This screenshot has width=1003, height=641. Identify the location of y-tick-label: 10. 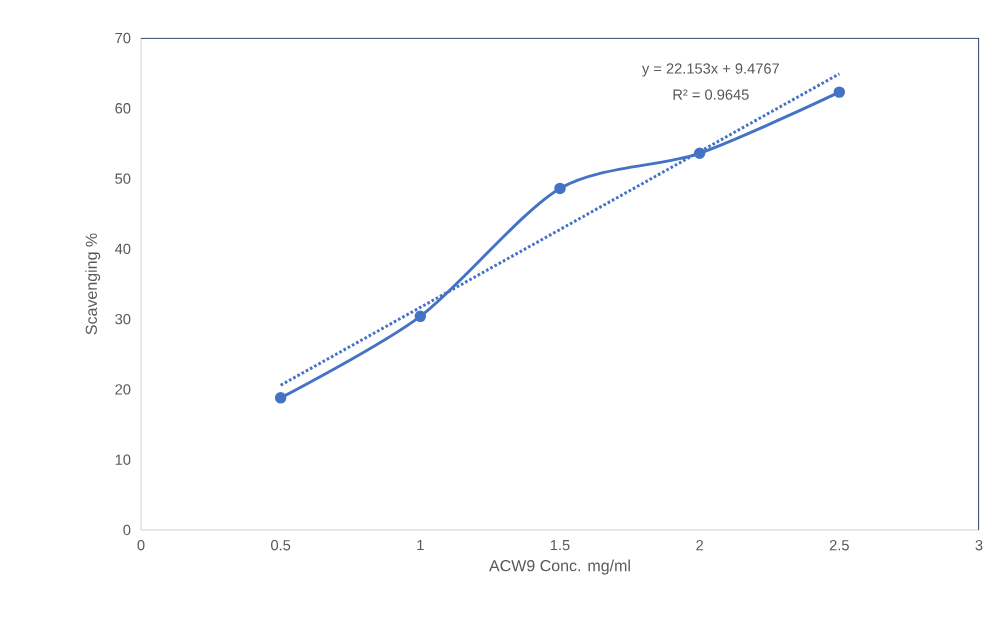
(123, 459).